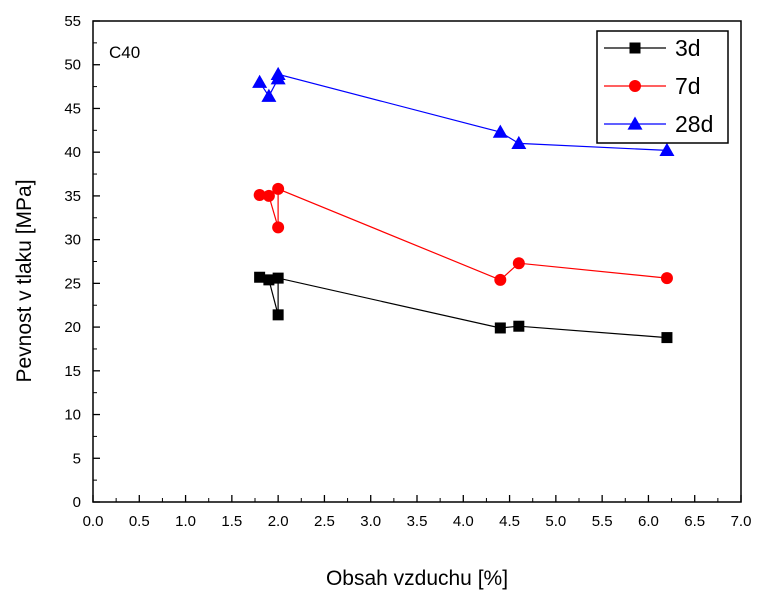 The width and height of the screenshot is (758, 592). Describe the element at coordinates (72, 196) in the screenshot. I see `y-tick-label: 35` at that location.